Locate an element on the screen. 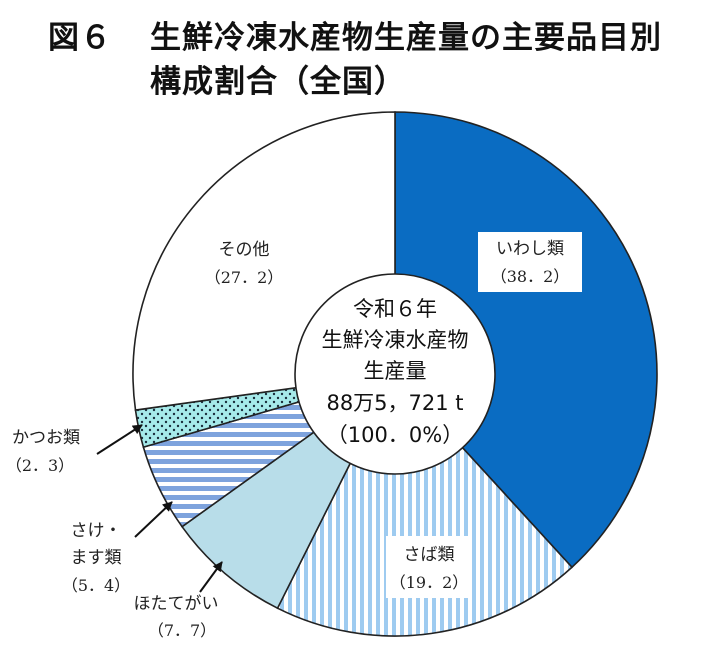 The width and height of the screenshot is (709, 646). center-metric: 生産量 is located at coordinates (395, 371).